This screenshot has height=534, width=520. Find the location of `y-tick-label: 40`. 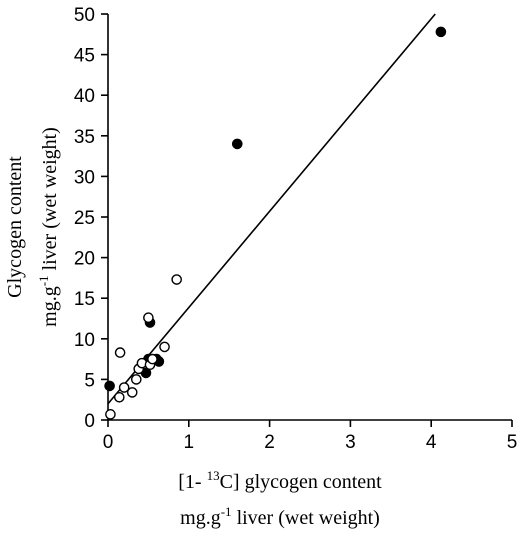

y-tick-label: 40 is located at coordinates (84, 96).